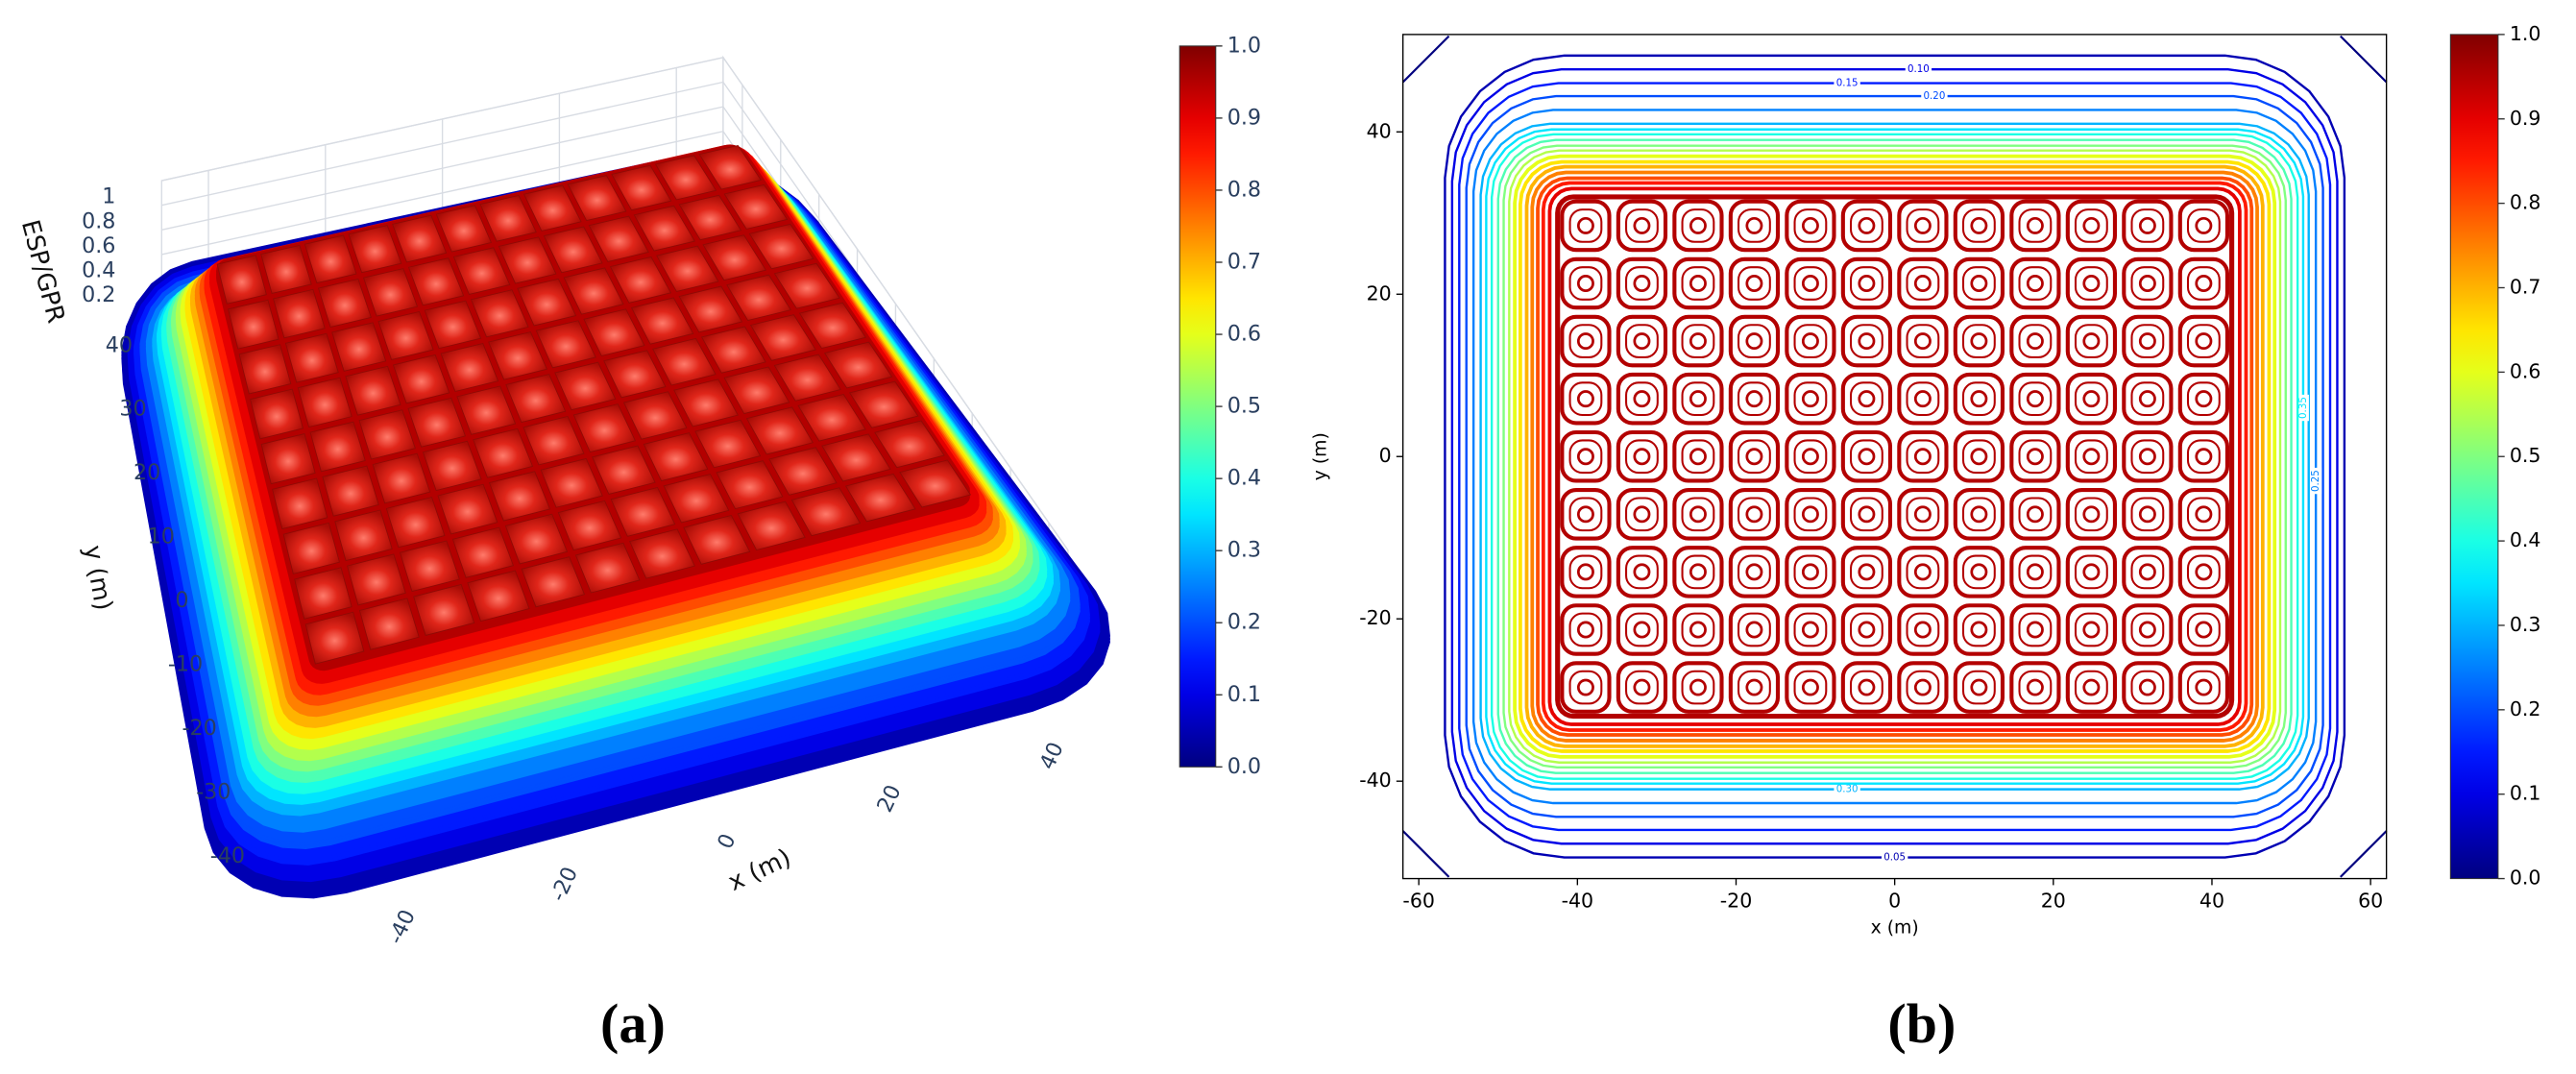  I want to click on colorbar-tick-label: 1.0, so click(2525, 33).